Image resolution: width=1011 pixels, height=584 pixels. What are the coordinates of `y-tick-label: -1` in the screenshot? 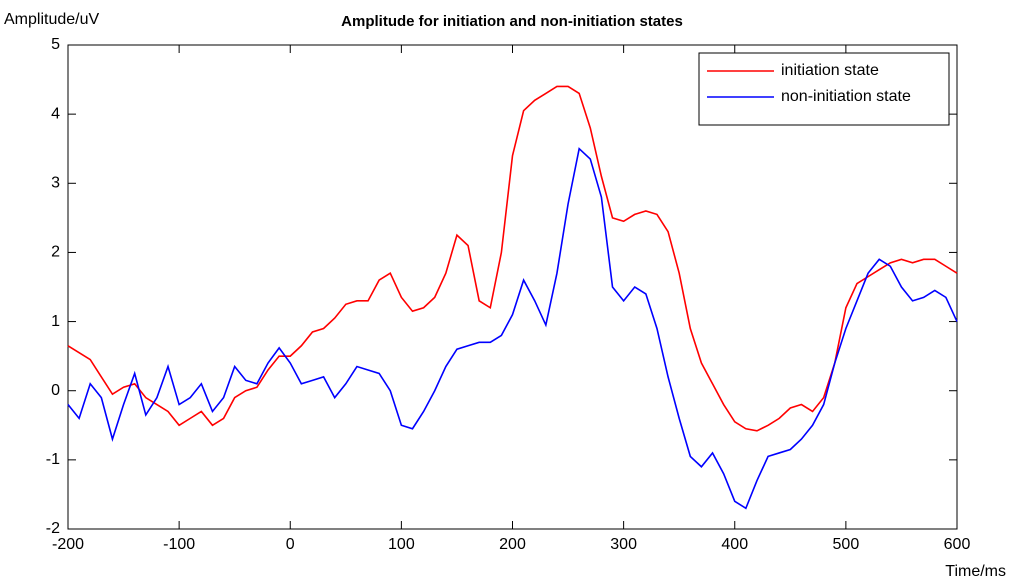 It's located at (53, 459).